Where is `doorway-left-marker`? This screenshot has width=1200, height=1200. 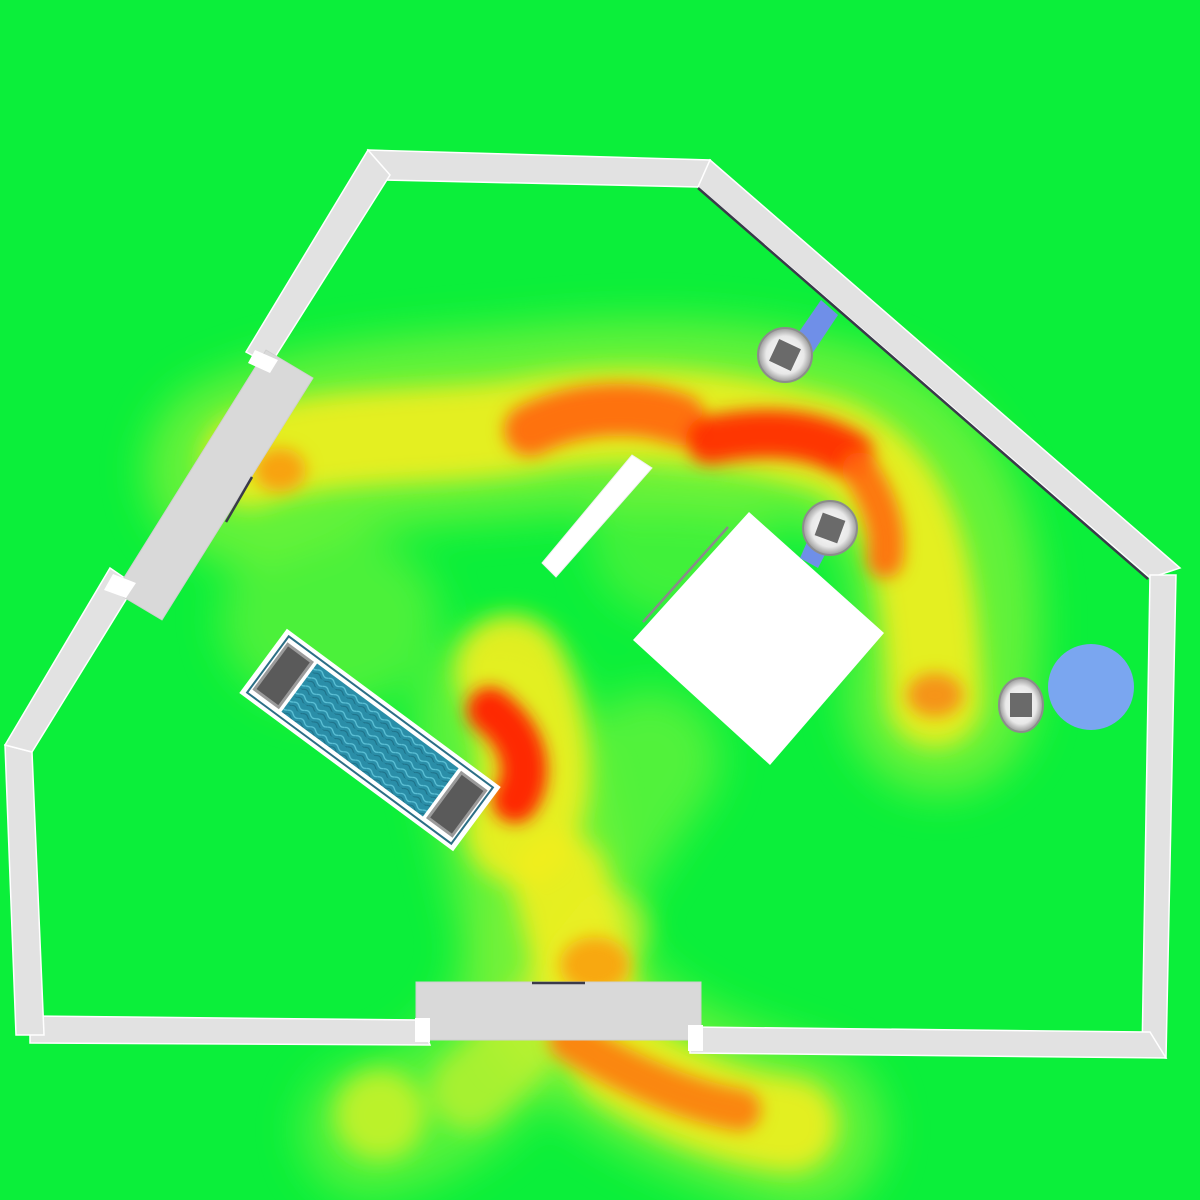
doorway-left-marker is located at coordinates (239, 499).